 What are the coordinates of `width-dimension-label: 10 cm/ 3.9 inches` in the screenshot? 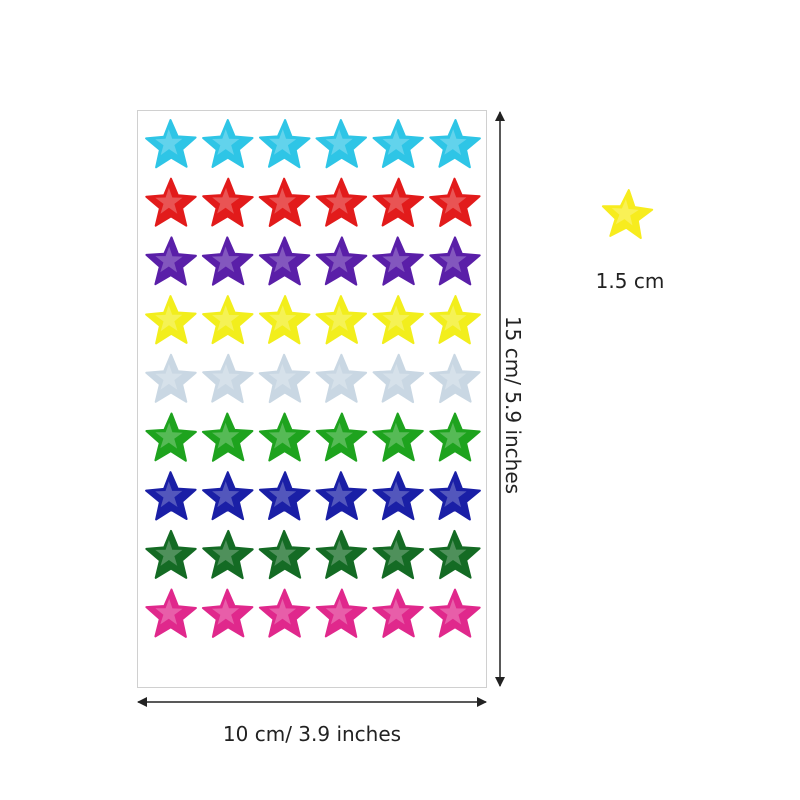 It's located at (312, 734).